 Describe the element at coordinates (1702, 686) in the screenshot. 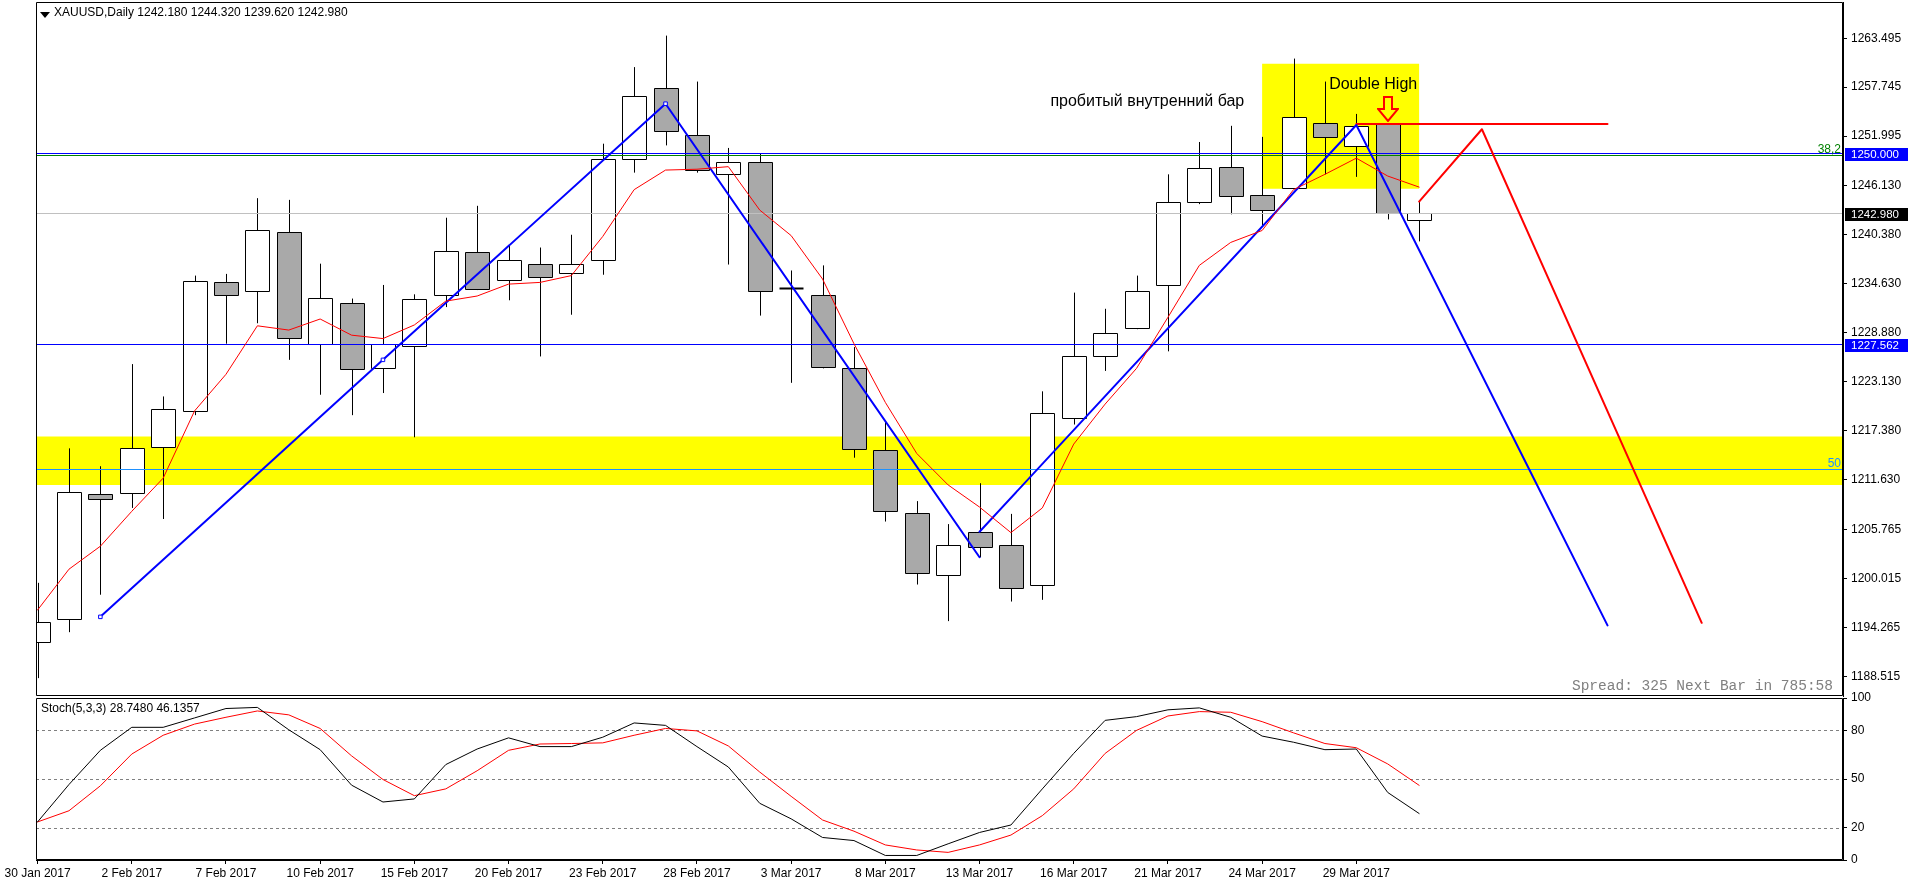

I see `annotation: Spread: 325 Next Bar in 785:58` at that location.